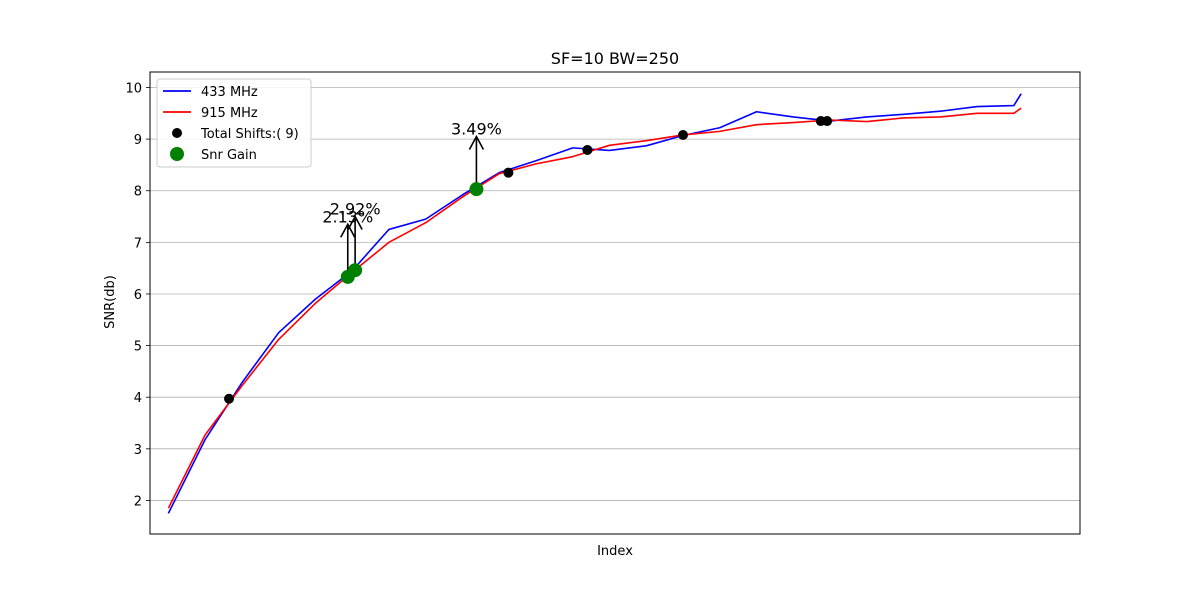 Image resolution: width=1200 pixels, height=604 pixels. Describe the element at coordinates (229, 113) in the screenshot. I see `legend-entry-label: 915 MHz` at that location.